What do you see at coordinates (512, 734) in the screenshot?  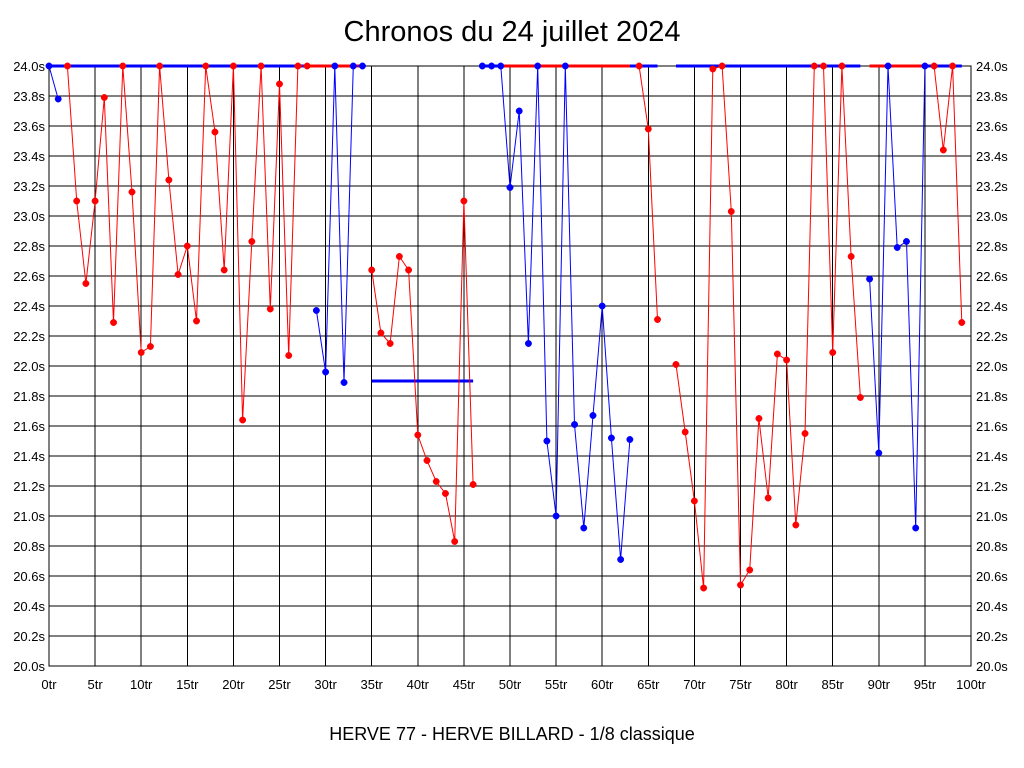 I see `chart-footer: HERVE 77 - HERVE BILLARD - 1/8 classique` at bounding box center [512, 734].